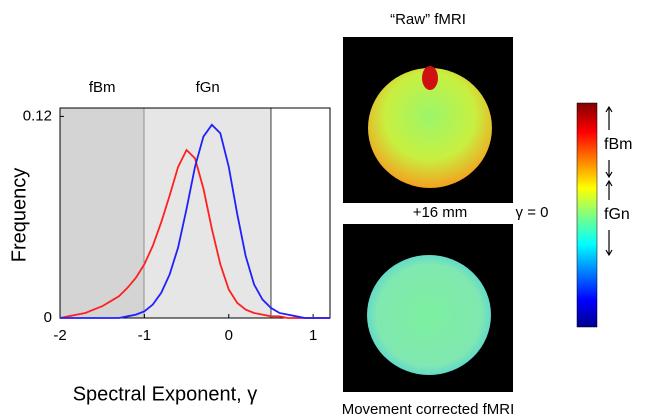 This screenshot has width=655, height=420. What do you see at coordinates (48, 317) in the screenshot?
I see `y-tick-label: 0` at bounding box center [48, 317].